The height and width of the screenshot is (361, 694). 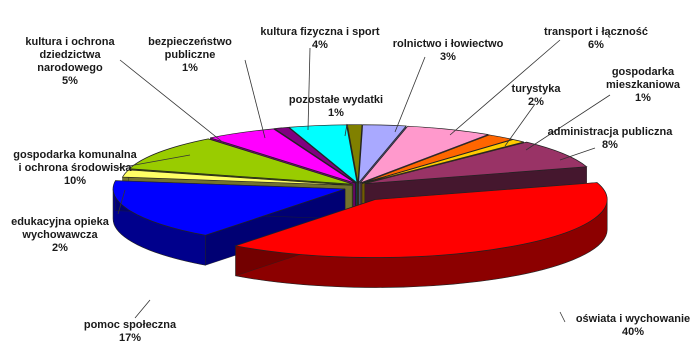 I want to click on slice-label-line: 3%, so click(x=448, y=57).